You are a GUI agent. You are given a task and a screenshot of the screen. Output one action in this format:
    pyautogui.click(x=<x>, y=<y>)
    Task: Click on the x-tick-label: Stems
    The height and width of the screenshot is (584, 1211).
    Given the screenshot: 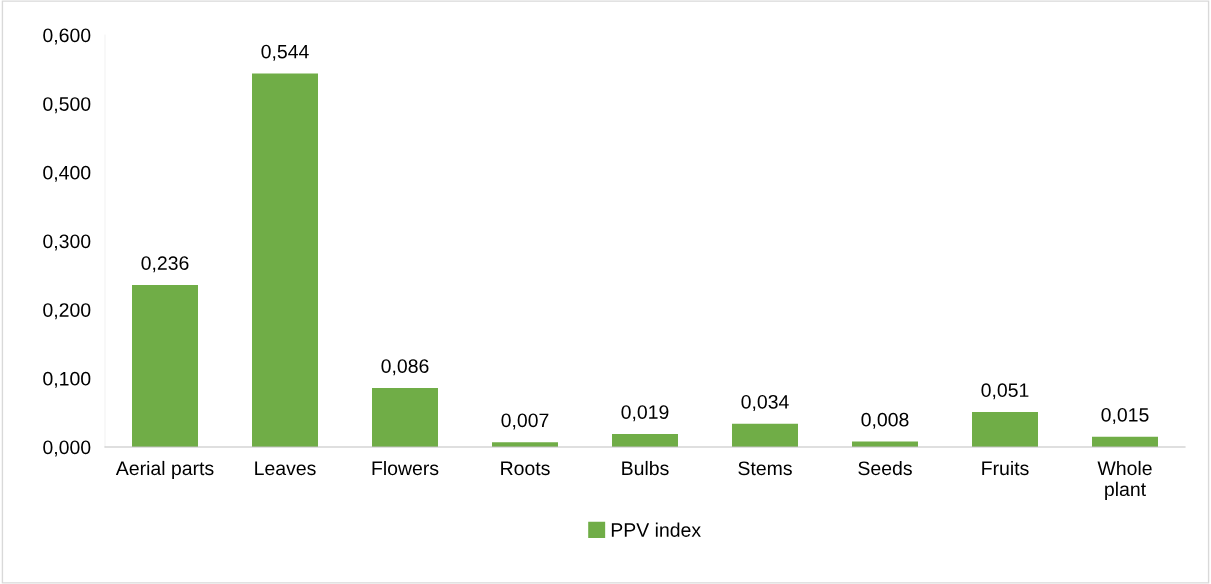 What is the action you would take?
    pyautogui.click(x=765, y=468)
    